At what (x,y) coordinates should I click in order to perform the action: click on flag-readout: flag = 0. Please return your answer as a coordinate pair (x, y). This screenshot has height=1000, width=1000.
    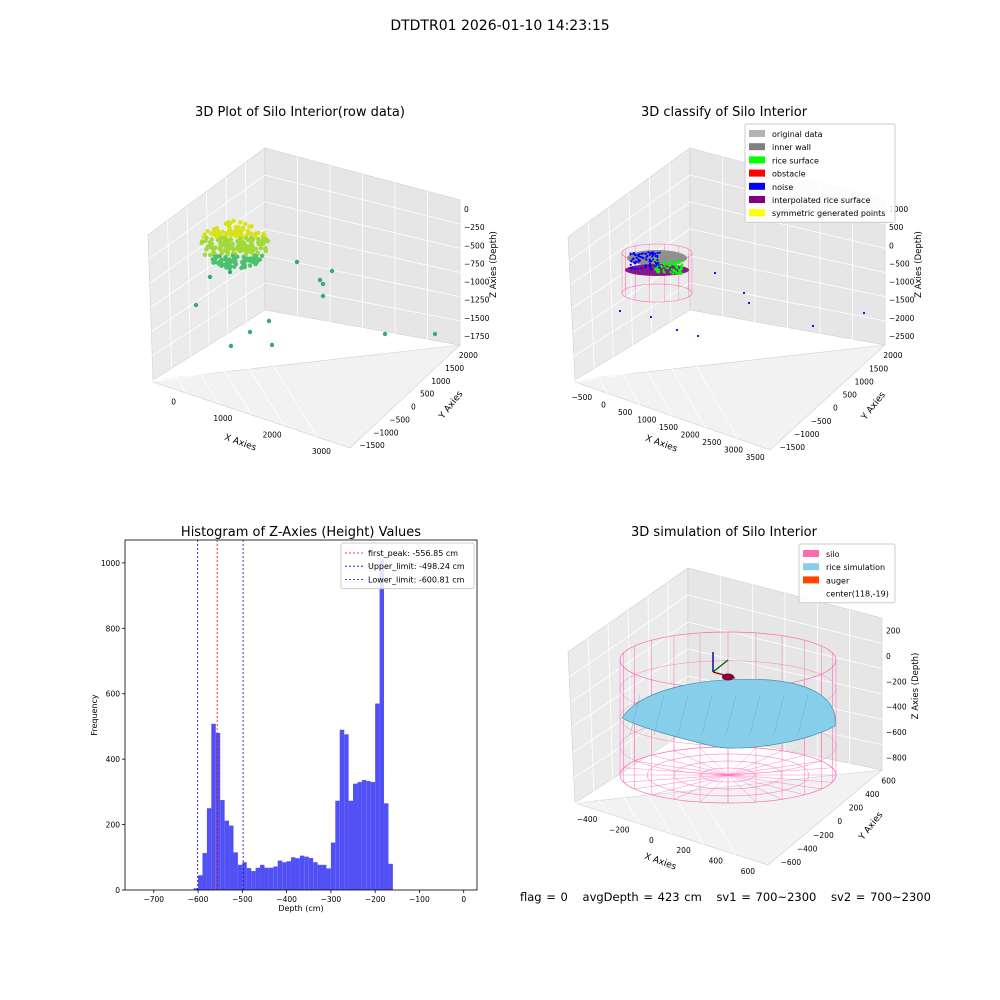
    Looking at the image, I should click on (544, 897).